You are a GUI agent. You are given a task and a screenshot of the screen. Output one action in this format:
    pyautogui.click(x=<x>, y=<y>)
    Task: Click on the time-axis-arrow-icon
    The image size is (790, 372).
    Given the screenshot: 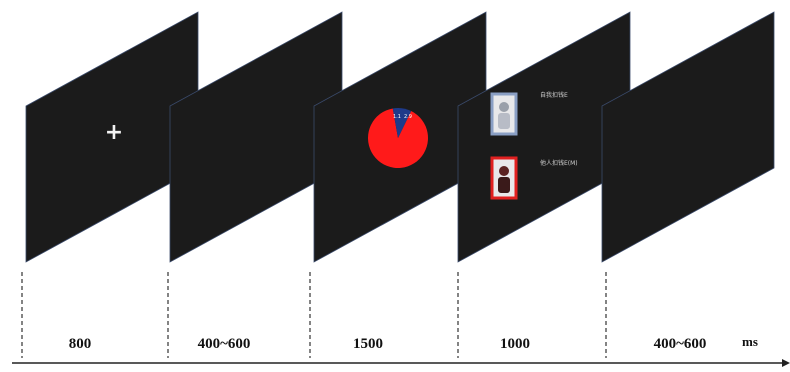 What is the action you would take?
    pyautogui.click(x=786, y=363)
    